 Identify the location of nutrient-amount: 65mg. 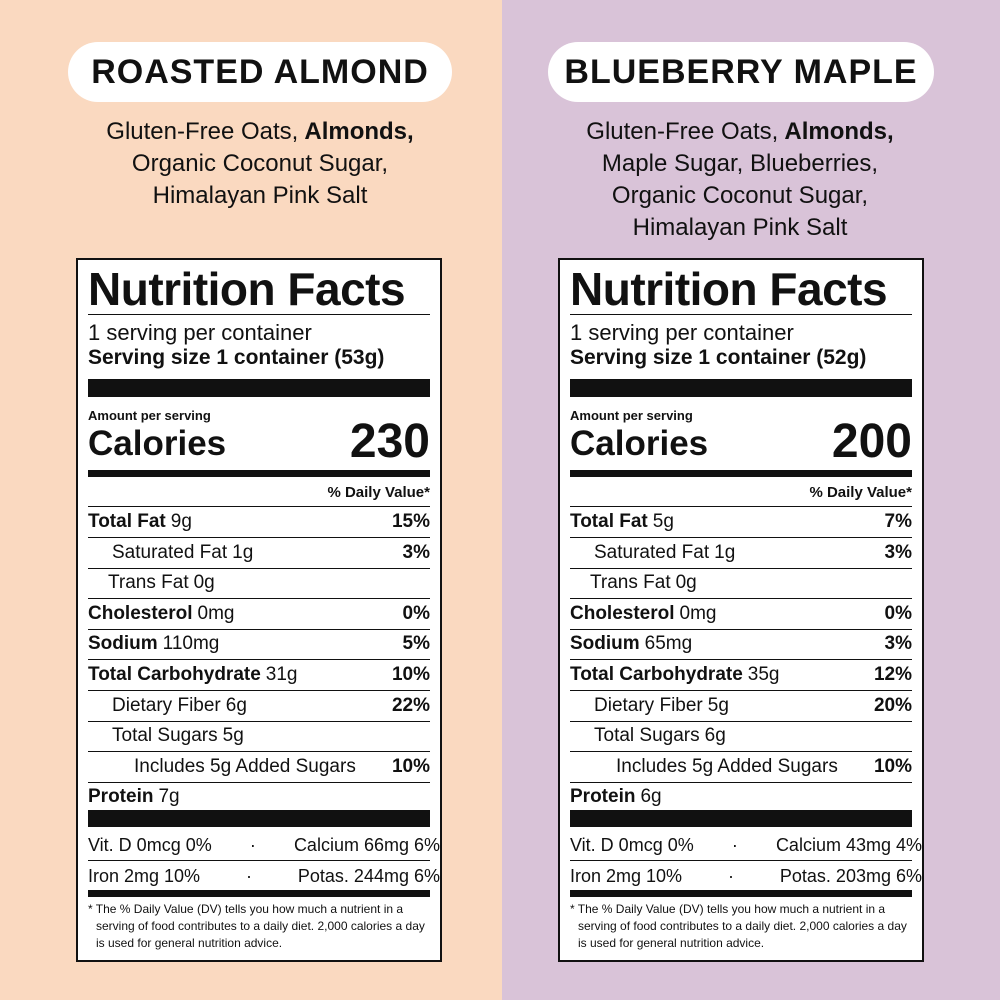
(668, 644).